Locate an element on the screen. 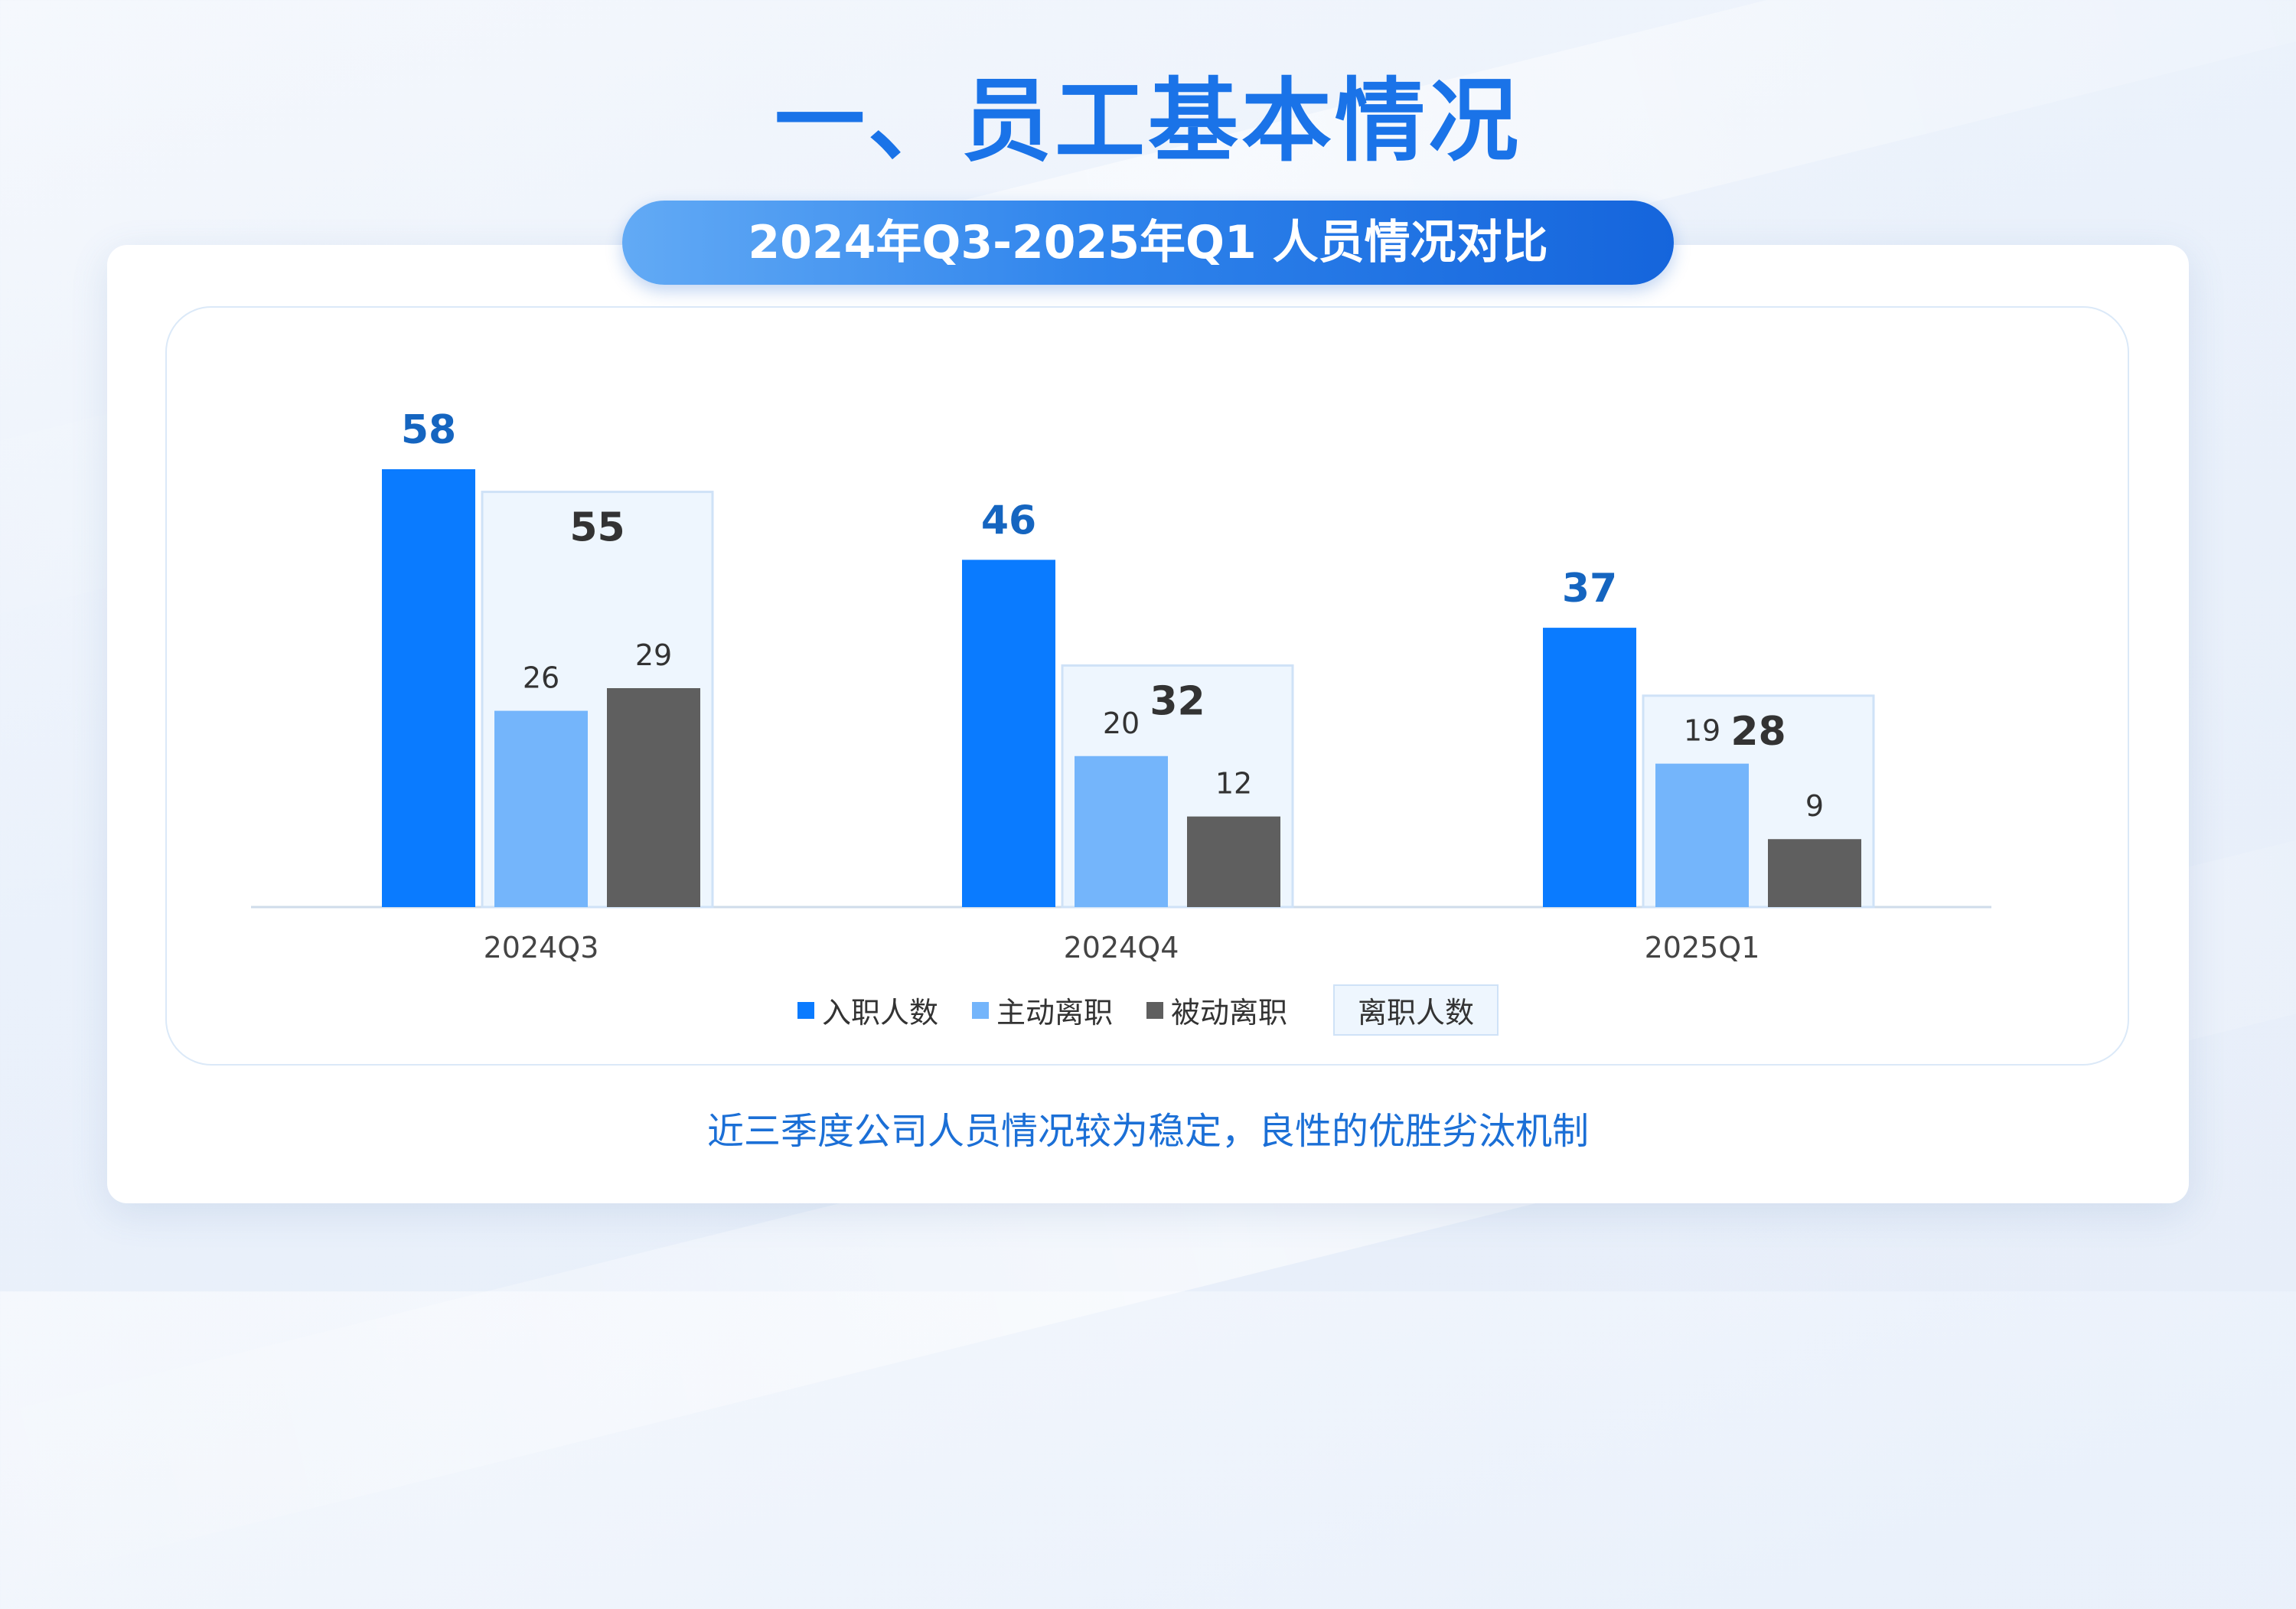  legend-item-involuntary: 被动离职 is located at coordinates (1216, 1010).